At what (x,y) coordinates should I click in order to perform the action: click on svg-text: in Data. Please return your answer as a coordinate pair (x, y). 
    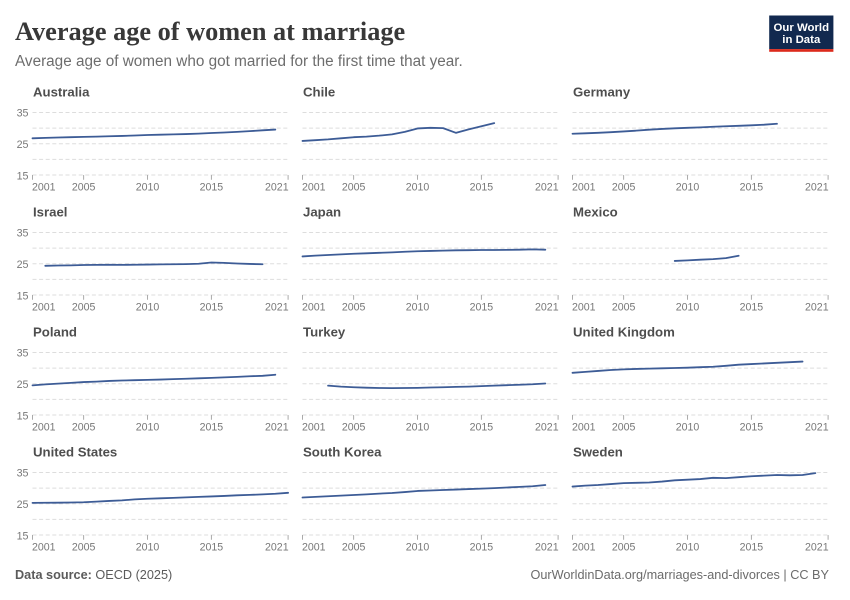
    Looking at the image, I should click on (801, 40).